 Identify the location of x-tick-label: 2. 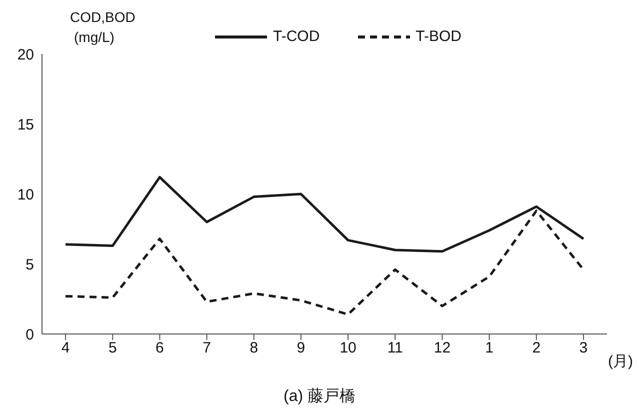
(536, 348).